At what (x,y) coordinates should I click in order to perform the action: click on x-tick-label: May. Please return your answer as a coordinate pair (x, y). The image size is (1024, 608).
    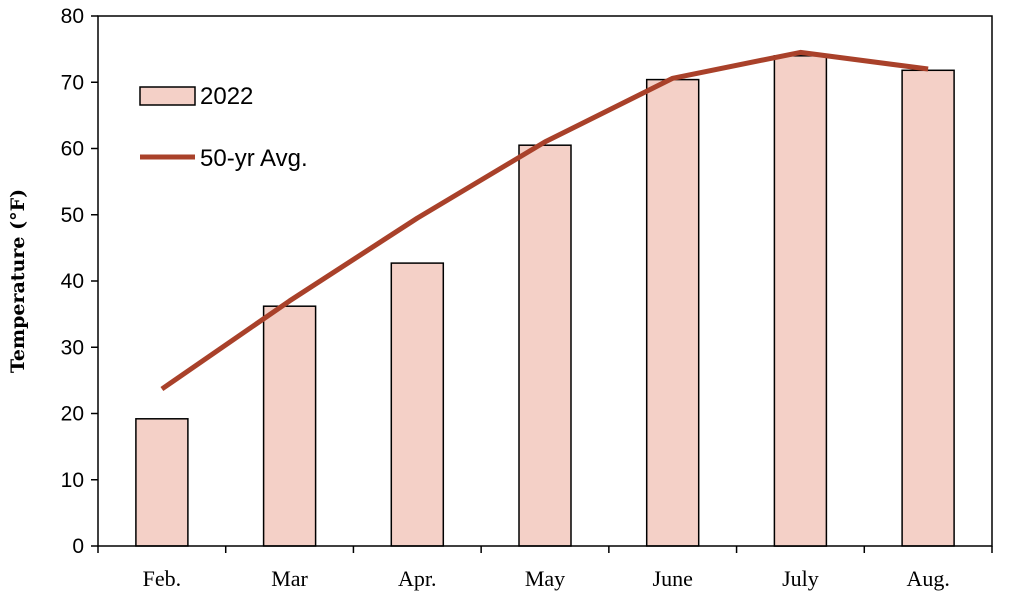
    Looking at the image, I should click on (545, 578).